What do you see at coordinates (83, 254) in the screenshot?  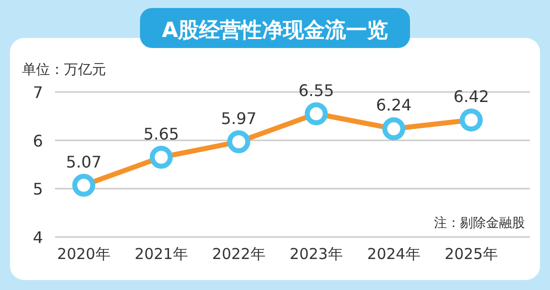 I see `x-tick-label: 2020年` at bounding box center [83, 254].